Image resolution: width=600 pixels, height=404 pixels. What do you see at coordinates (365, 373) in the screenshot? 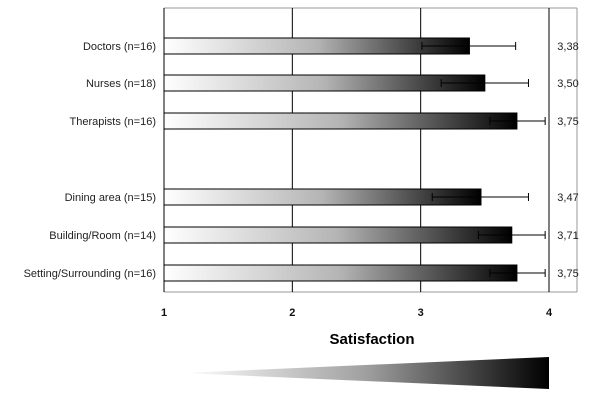
I see `satisfaction-gradient-wedge` at bounding box center [365, 373].